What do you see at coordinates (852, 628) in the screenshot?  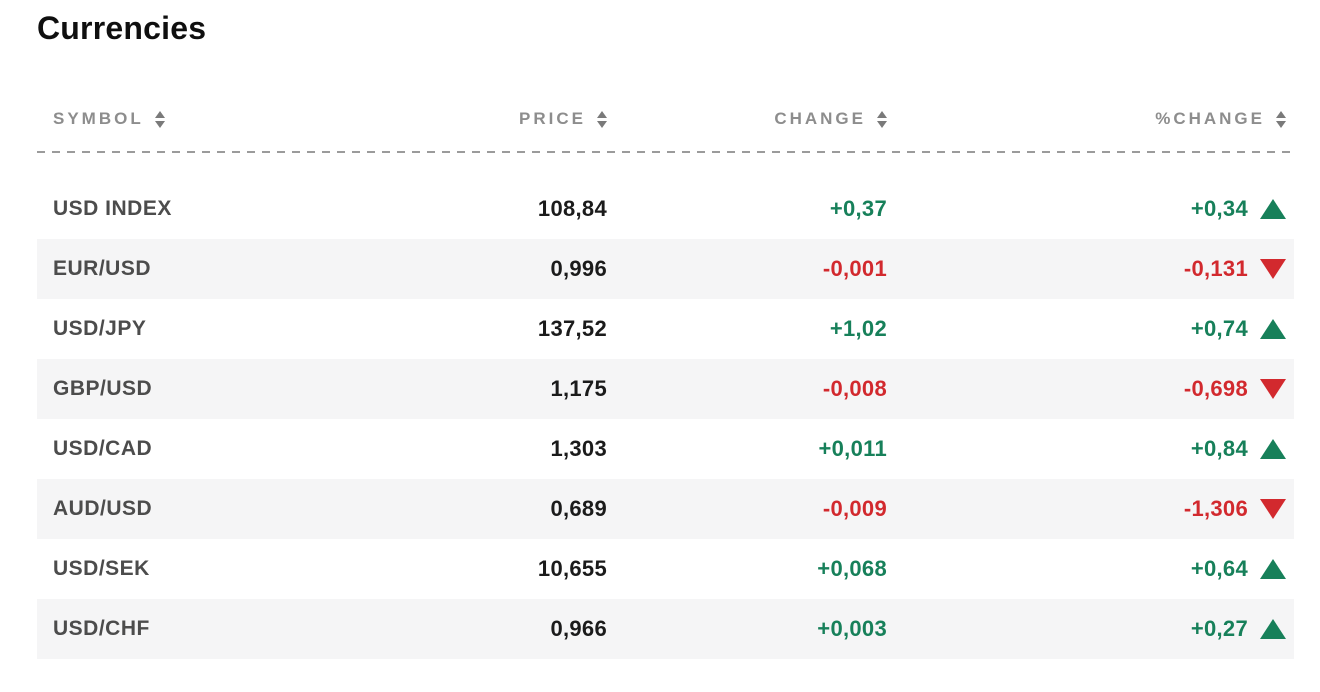 I see `change-cell: +0,003` at bounding box center [852, 628].